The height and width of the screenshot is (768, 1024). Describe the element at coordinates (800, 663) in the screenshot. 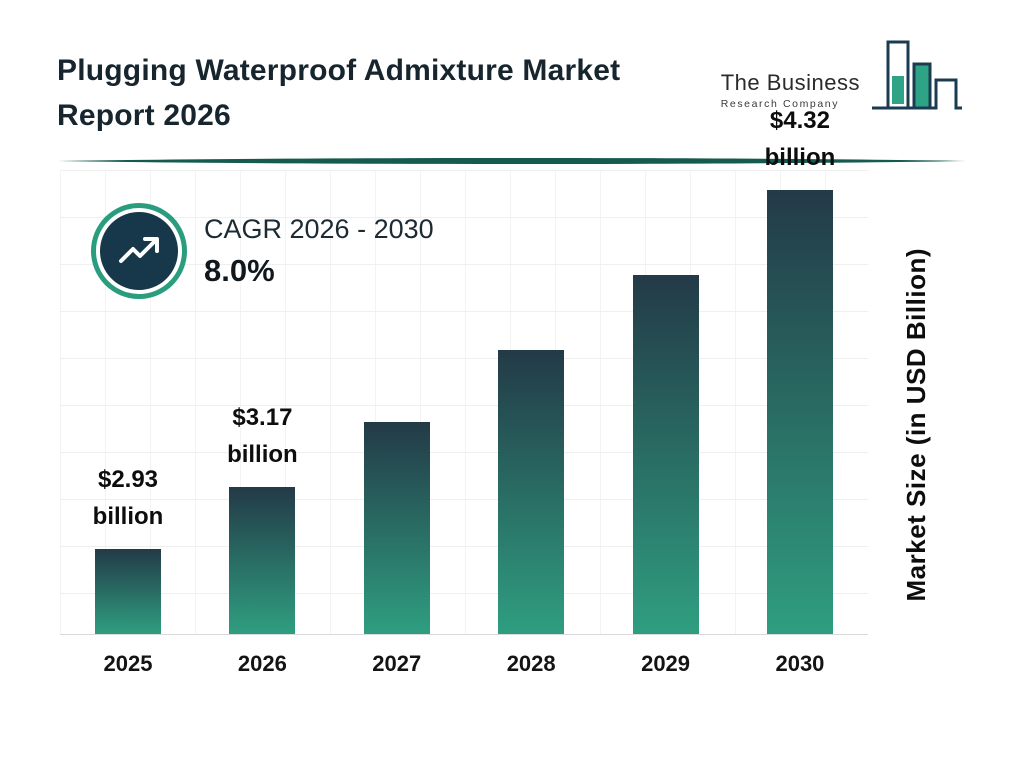

I see `x-axis-label-2030: 2030` at that location.